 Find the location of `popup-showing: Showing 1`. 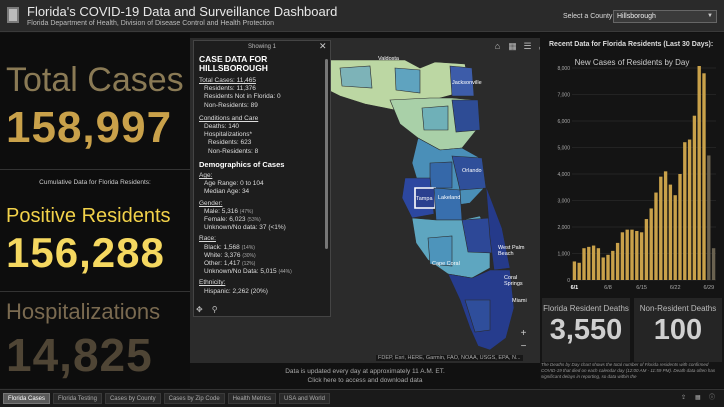

popup-showing: Showing 1 is located at coordinates (262, 47).